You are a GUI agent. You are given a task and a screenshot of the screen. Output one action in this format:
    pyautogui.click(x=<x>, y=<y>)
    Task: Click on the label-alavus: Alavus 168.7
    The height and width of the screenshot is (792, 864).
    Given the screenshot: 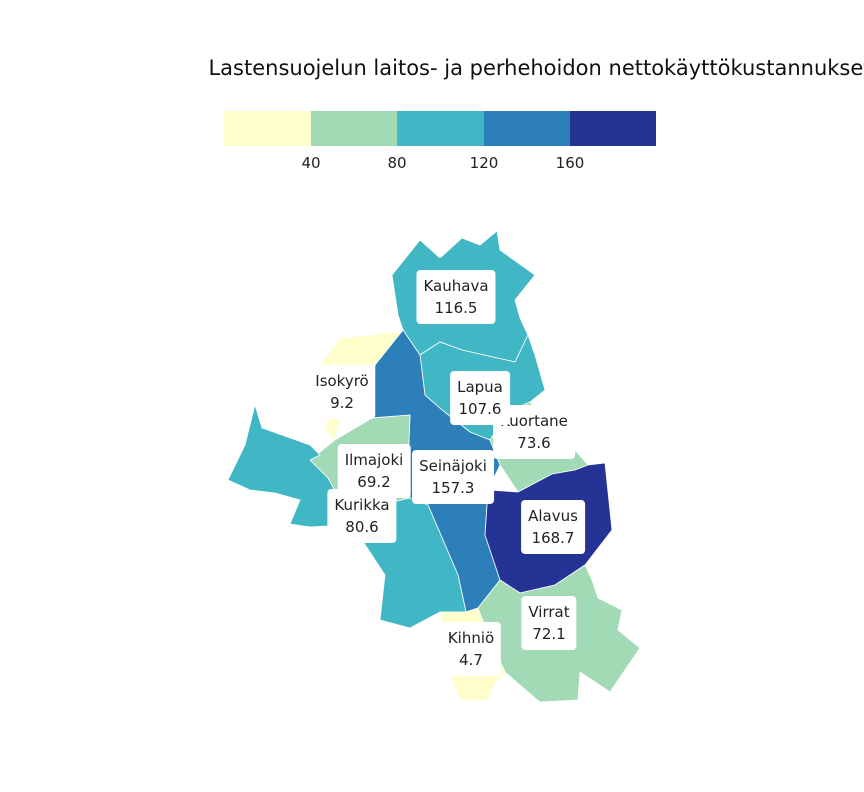 What is the action you would take?
    pyautogui.click(x=553, y=527)
    